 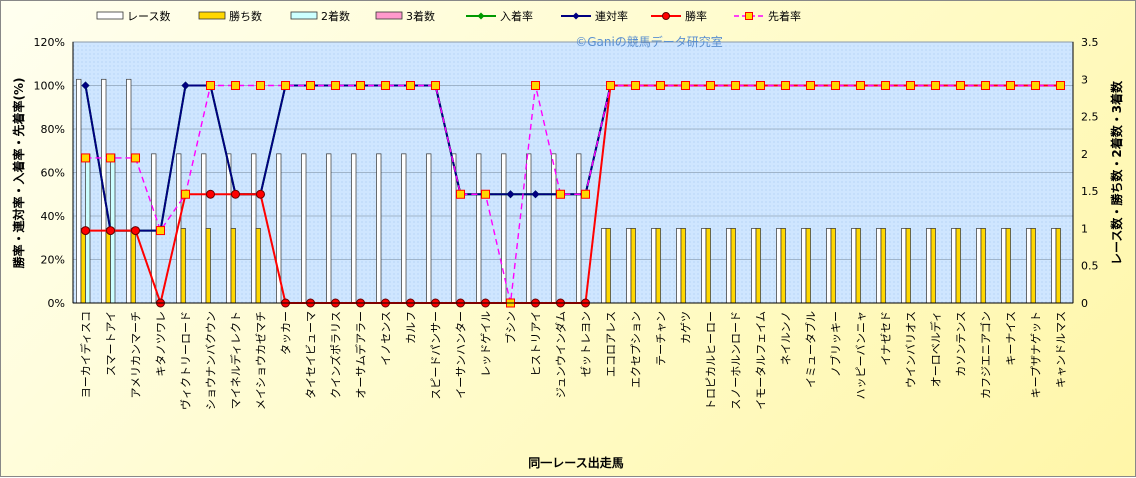 What do you see at coordinates (56, 303) in the screenshot?
I see `left-tick-label: 0%` at bounding box center [56, 303].